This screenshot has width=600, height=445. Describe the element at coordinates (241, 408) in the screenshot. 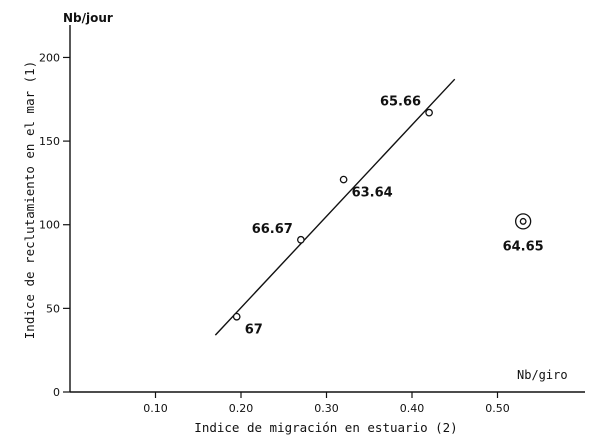

I see `x-tick-label: 0.20` at that location.